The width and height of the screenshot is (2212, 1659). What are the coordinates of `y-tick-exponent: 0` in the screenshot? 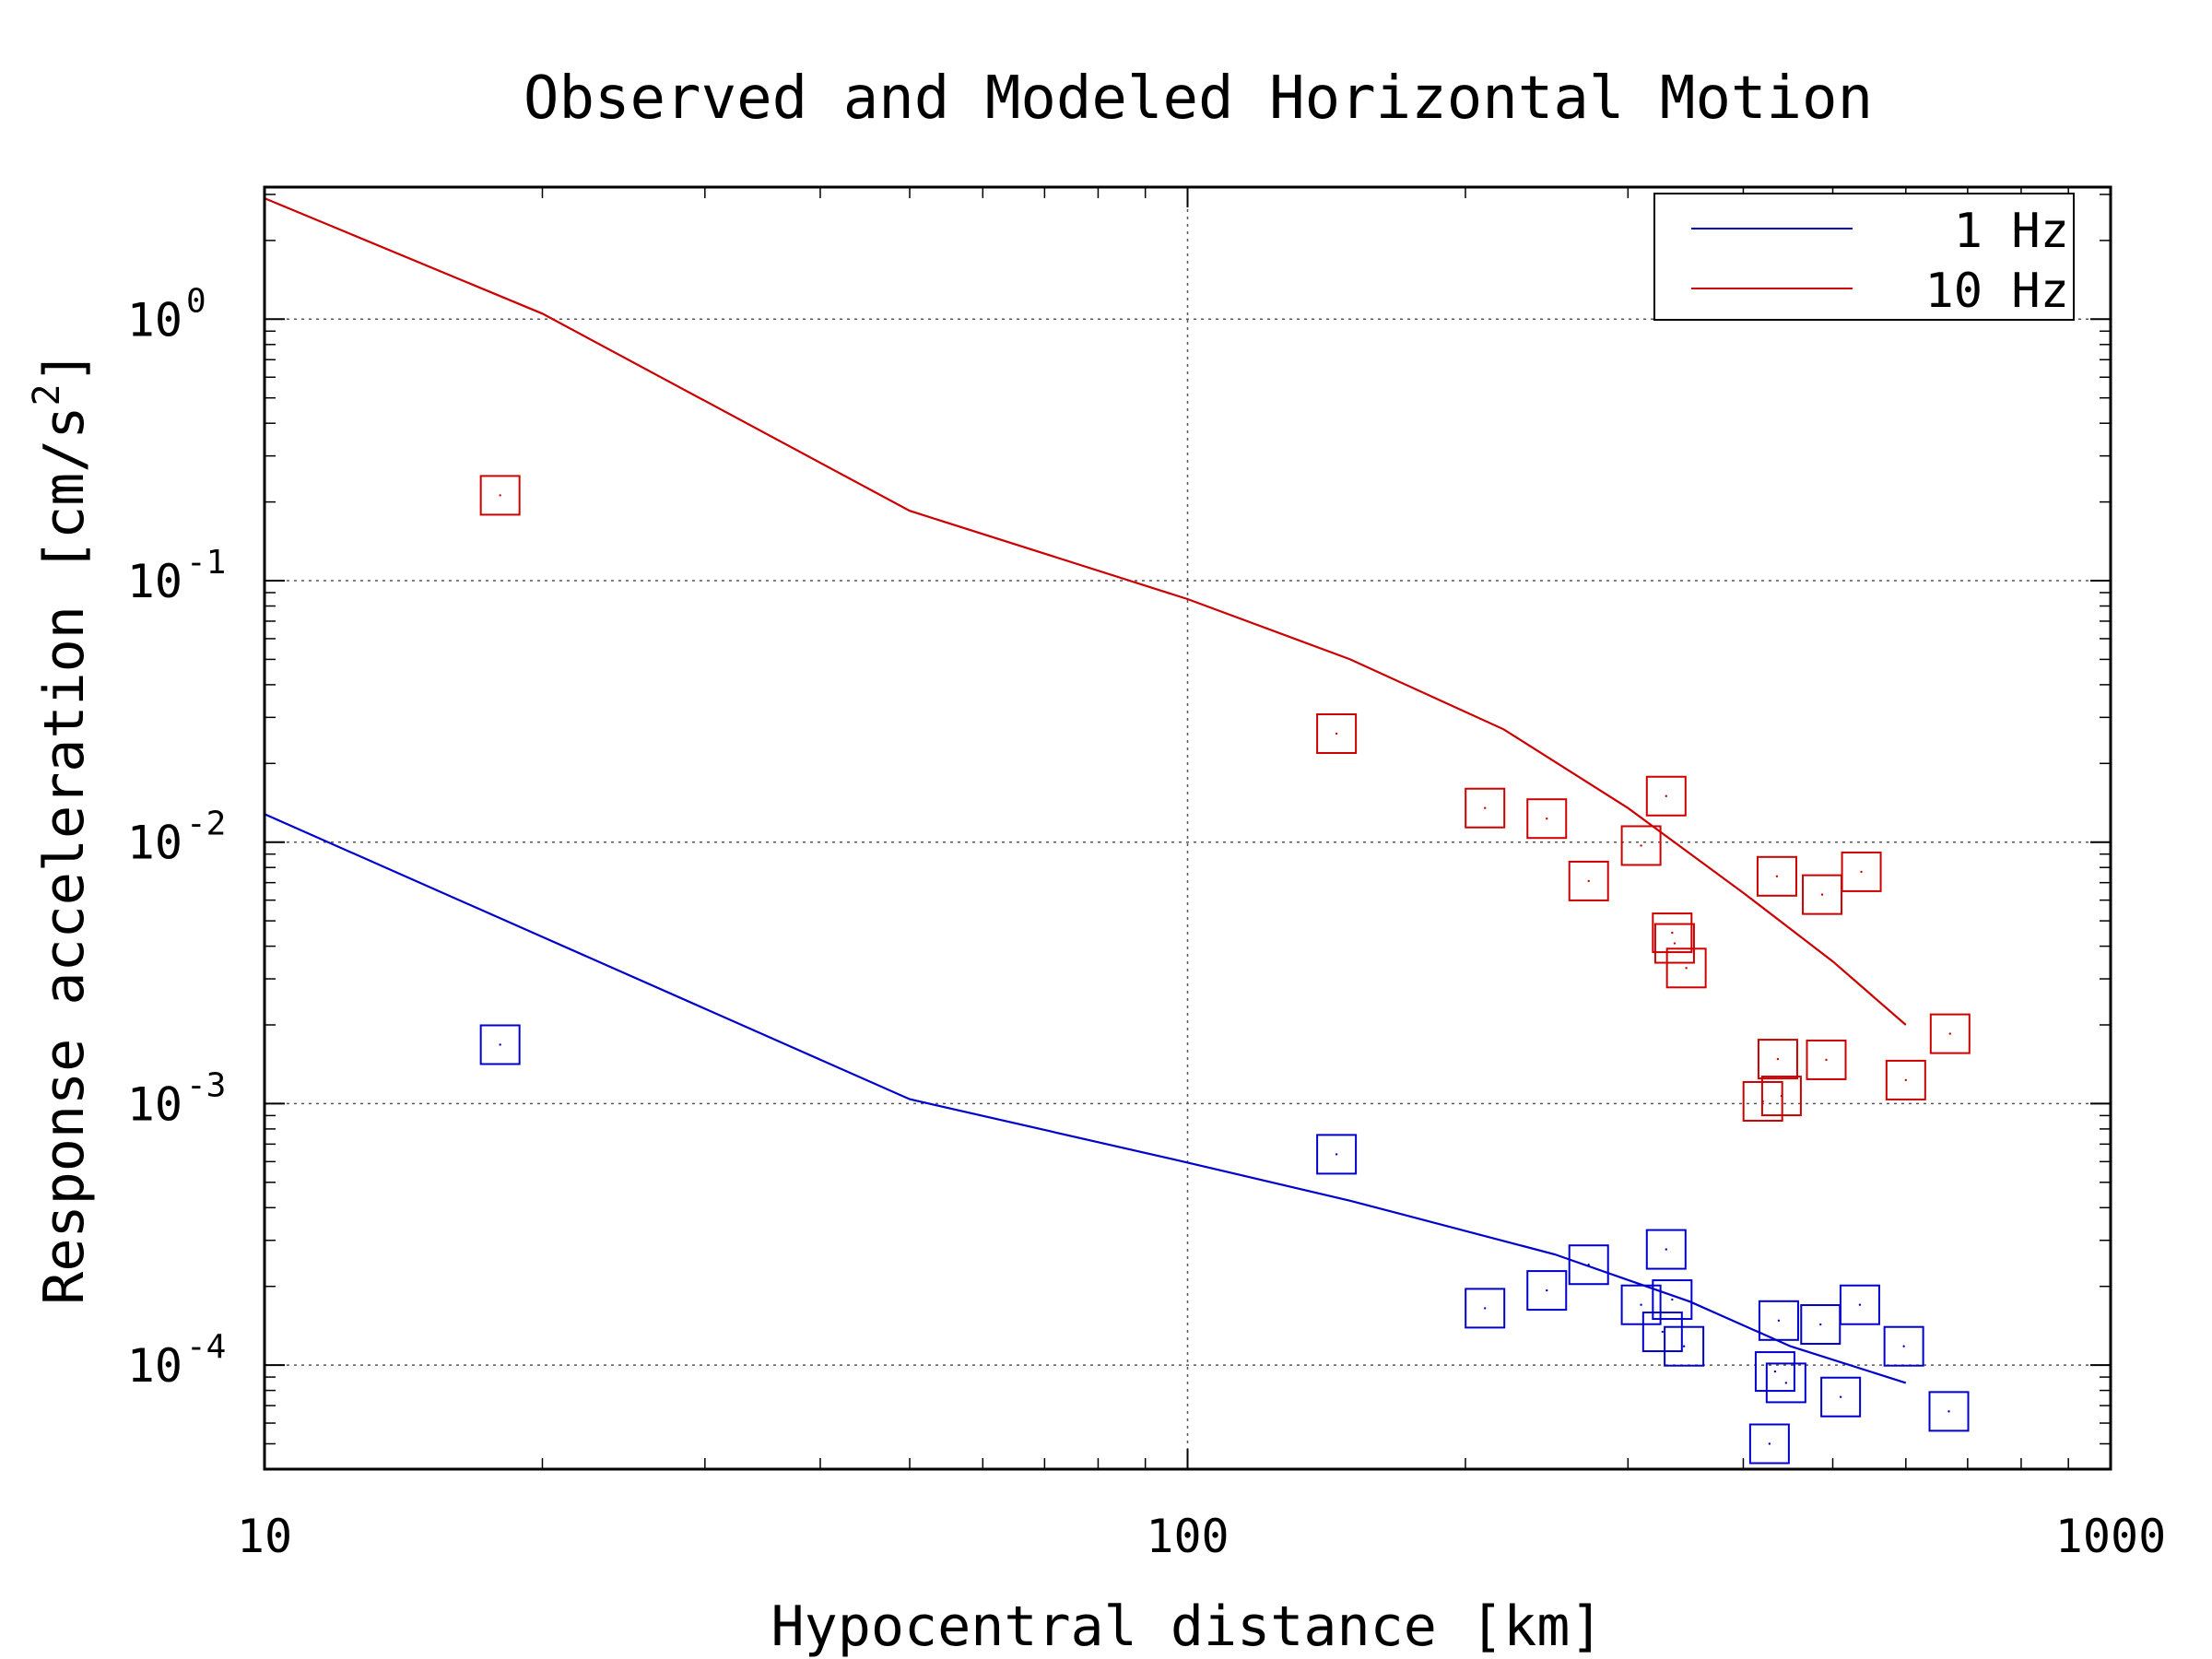 It's located at (196, 301).